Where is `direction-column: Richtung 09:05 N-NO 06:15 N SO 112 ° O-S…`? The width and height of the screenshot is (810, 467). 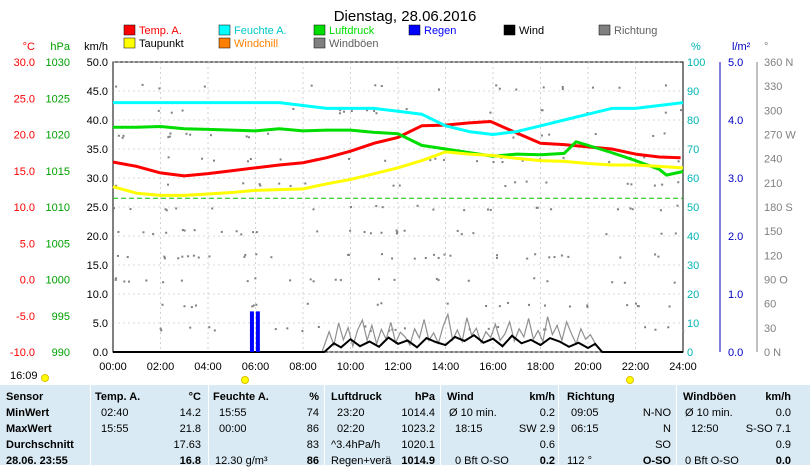 direction-column: Richtung 09:05 N-NO 06:15 N SO 112 ° O-S… is located at coordinates (617, 426).